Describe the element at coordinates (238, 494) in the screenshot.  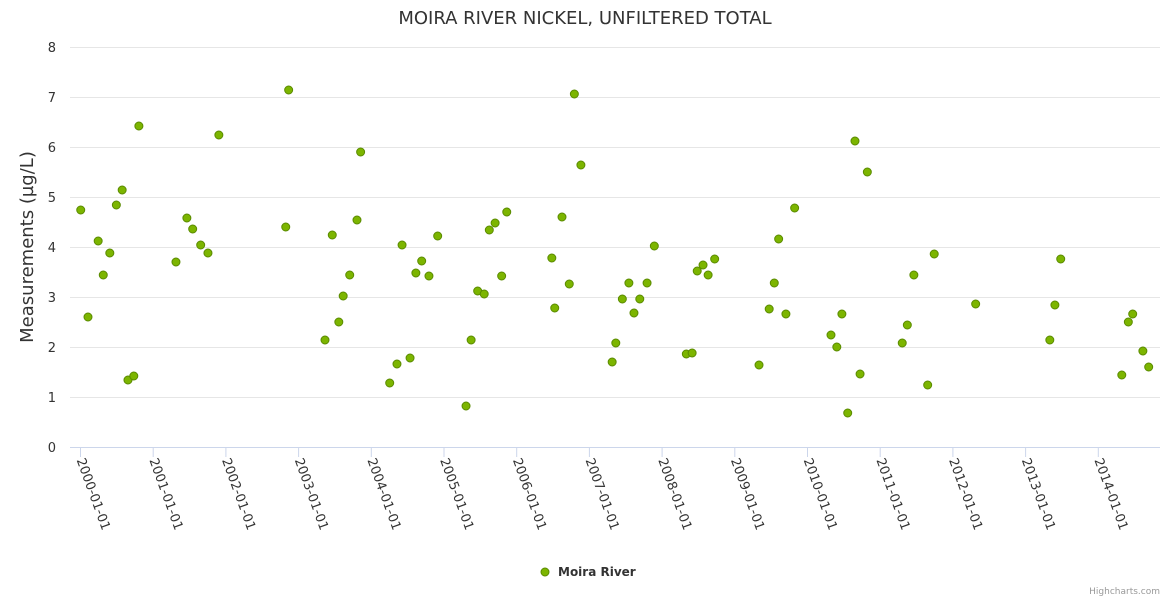
I see `x-tick-label: 2002-01-01` at that location.